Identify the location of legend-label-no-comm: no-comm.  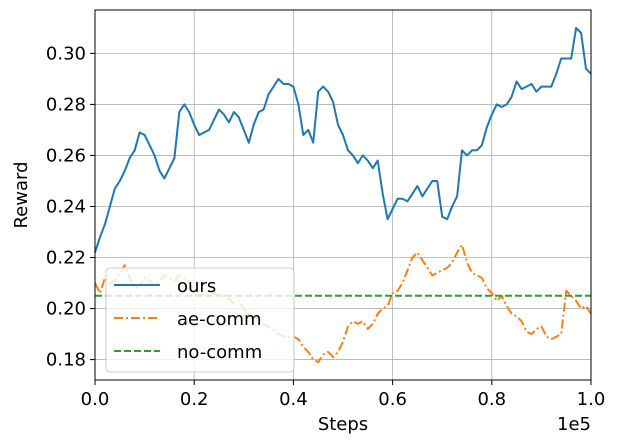
(219, 352).